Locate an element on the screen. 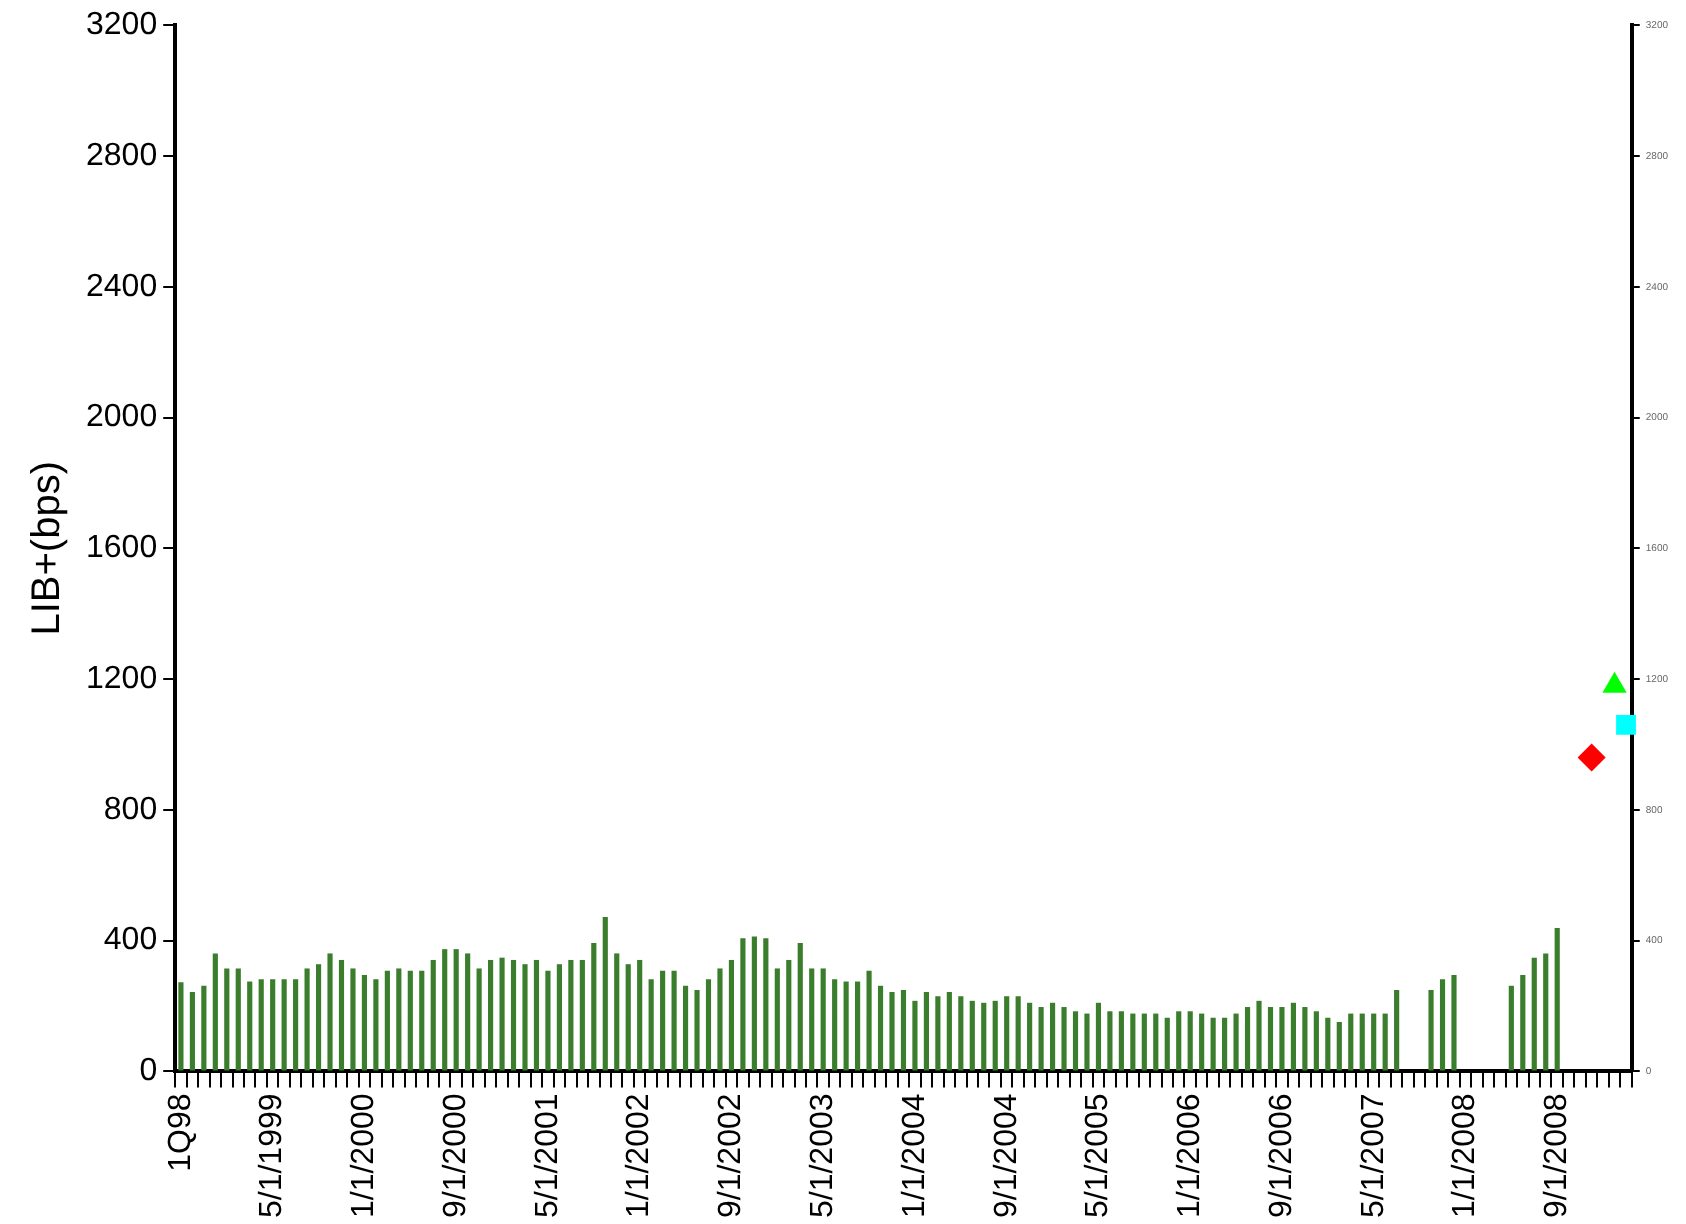 The width and height of the screenshot is (1686, 1224). y-tick-label: 0 is located at coordinates (148, 1071).